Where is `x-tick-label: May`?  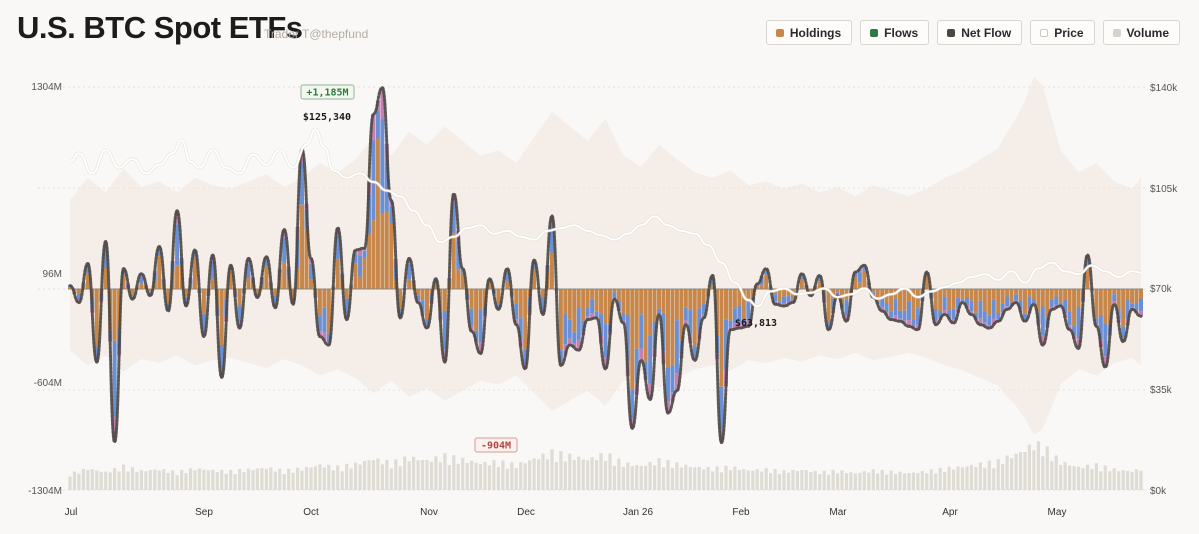 x-tick-label: May is located at coordinates (1057, 512).